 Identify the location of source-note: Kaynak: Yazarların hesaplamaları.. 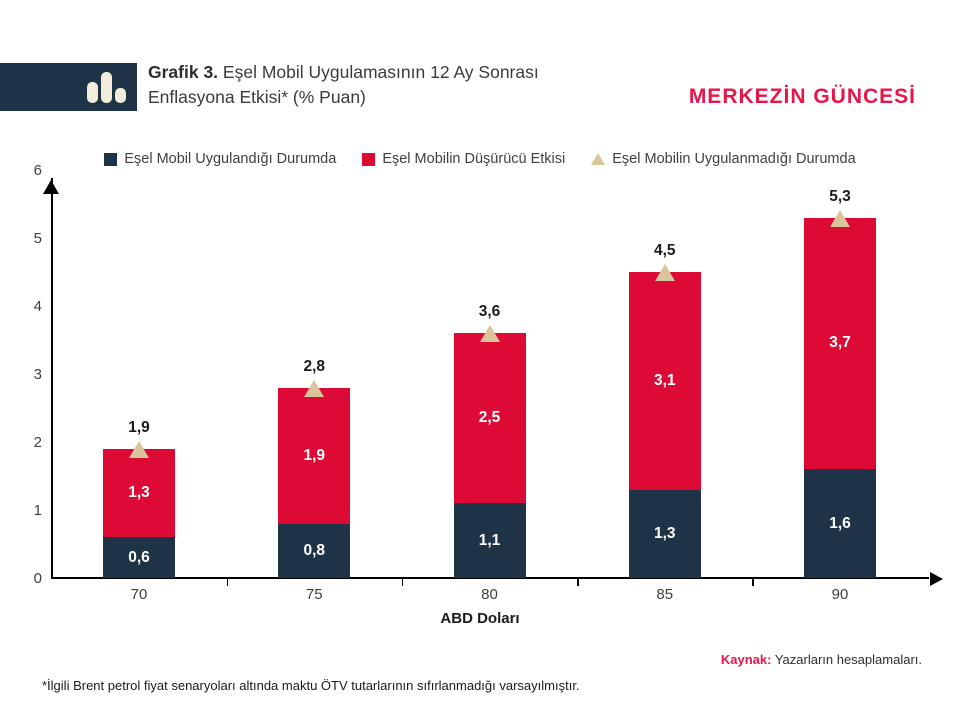
(821, 659).